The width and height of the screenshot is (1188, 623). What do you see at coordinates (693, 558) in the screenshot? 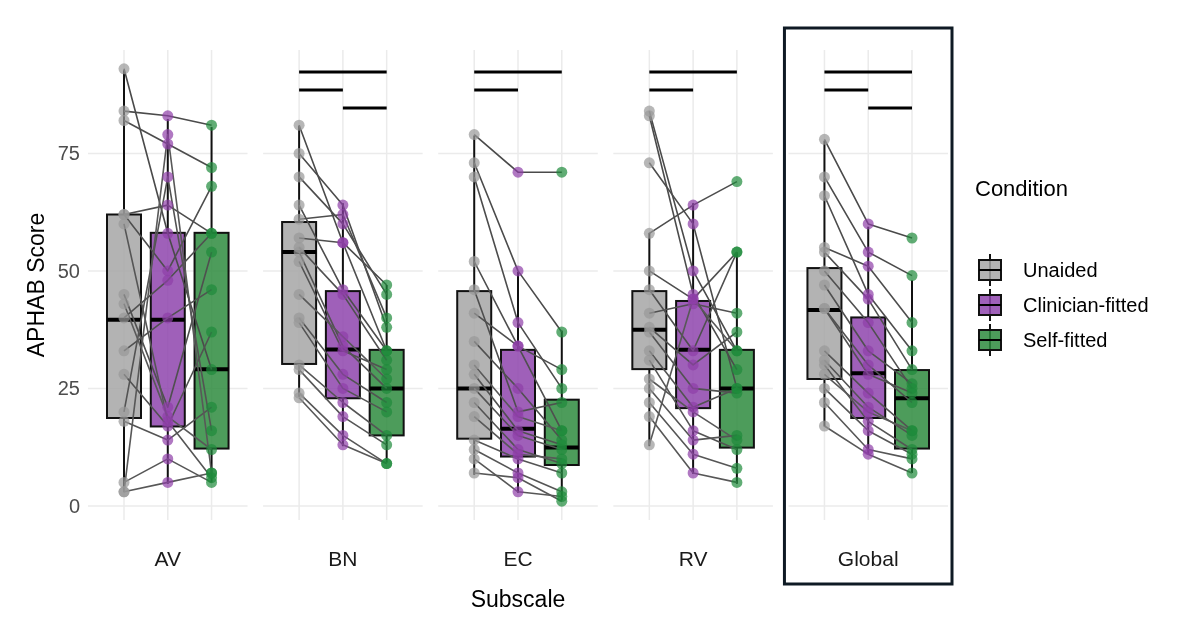
I see `x-tick-label: RV` at bounding box center [693, 558].